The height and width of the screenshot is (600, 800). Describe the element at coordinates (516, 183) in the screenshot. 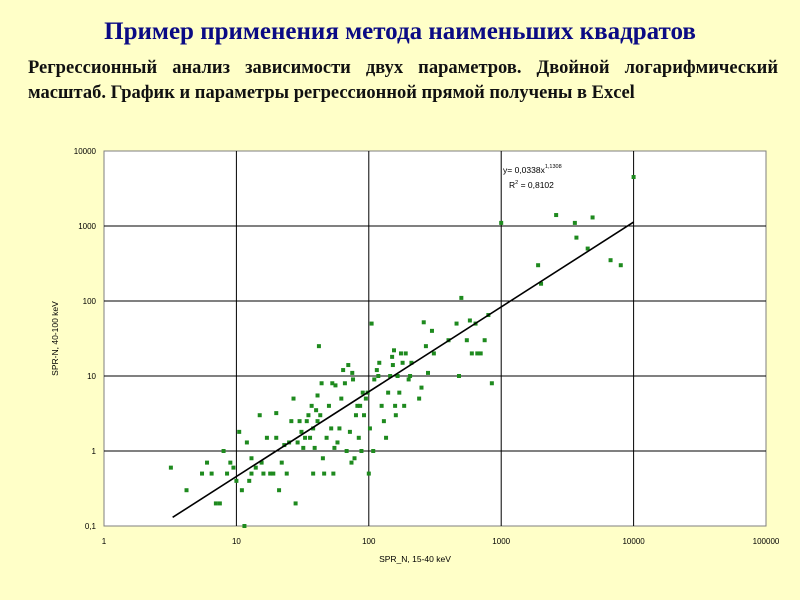

I see `r2-exponent: 2` at that location.